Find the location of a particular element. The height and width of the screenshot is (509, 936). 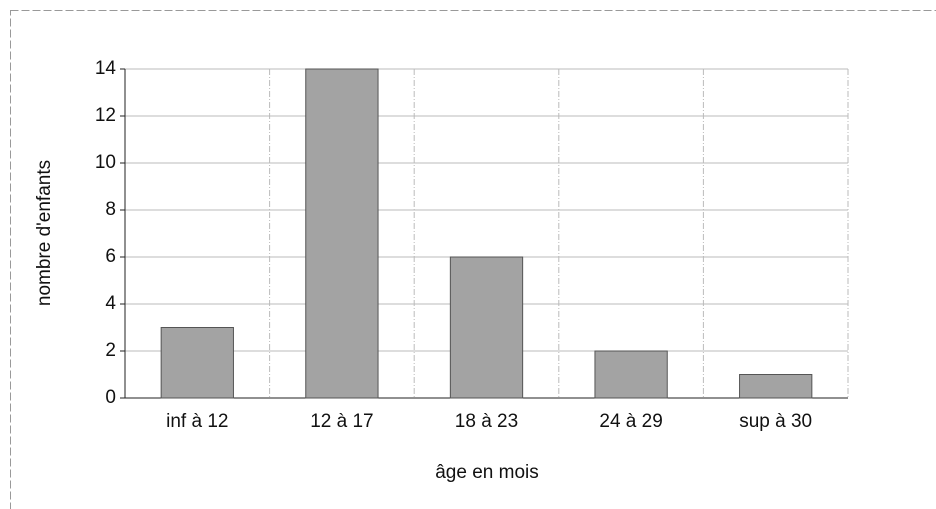

y-tick-label: 14 is located at coordinates (106, 68).